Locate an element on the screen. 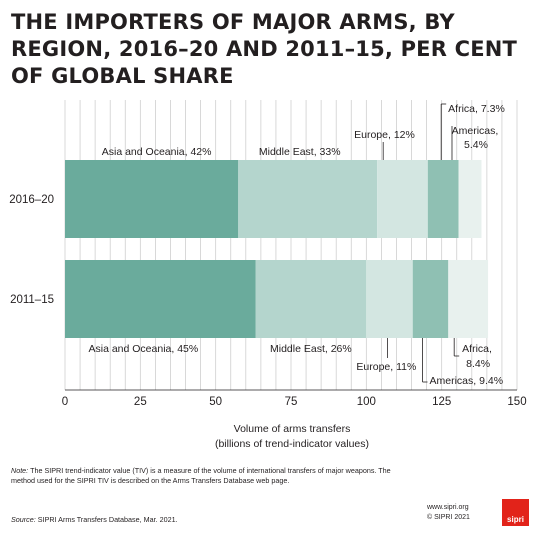 Image resolution: width=540 pixels, height=533 pixels. credits: www.sipri.org © SIPRI 2021 is located at coordinates (448, 512).